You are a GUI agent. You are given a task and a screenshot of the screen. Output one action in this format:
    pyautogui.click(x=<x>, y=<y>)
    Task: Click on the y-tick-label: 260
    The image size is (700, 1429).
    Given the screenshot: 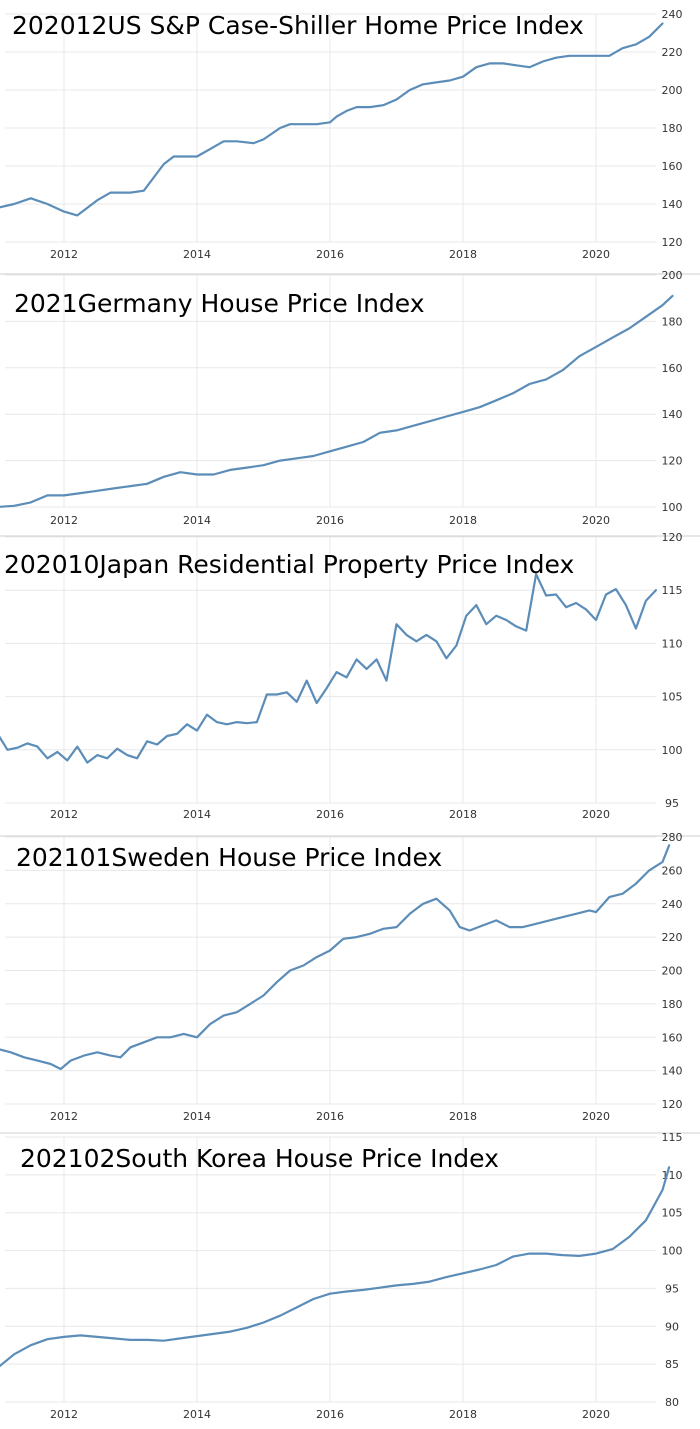 What is the action you would take?
    pyautogui.click(x=672, y=870)
    